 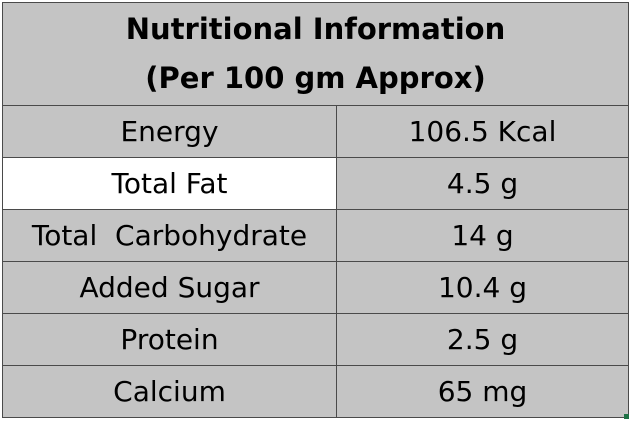 I want to click on fill-handle, so click(x=626, y=416).